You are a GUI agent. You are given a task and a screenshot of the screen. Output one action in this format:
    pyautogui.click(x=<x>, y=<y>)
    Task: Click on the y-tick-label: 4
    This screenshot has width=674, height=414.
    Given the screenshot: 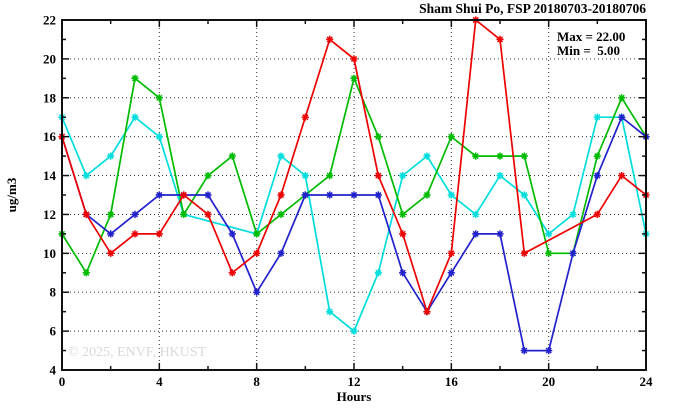 What is the action you would take?
    pyautogui.click(x=53, y=370)
    